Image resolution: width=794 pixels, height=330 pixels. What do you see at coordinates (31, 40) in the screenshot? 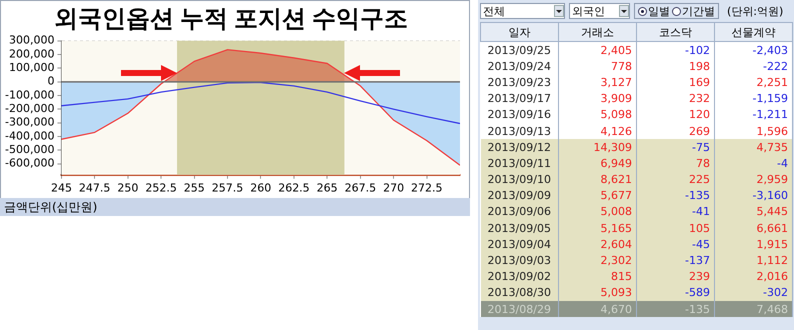
I see `y-tick-label: 300,000` at bounding box center [31, 40].